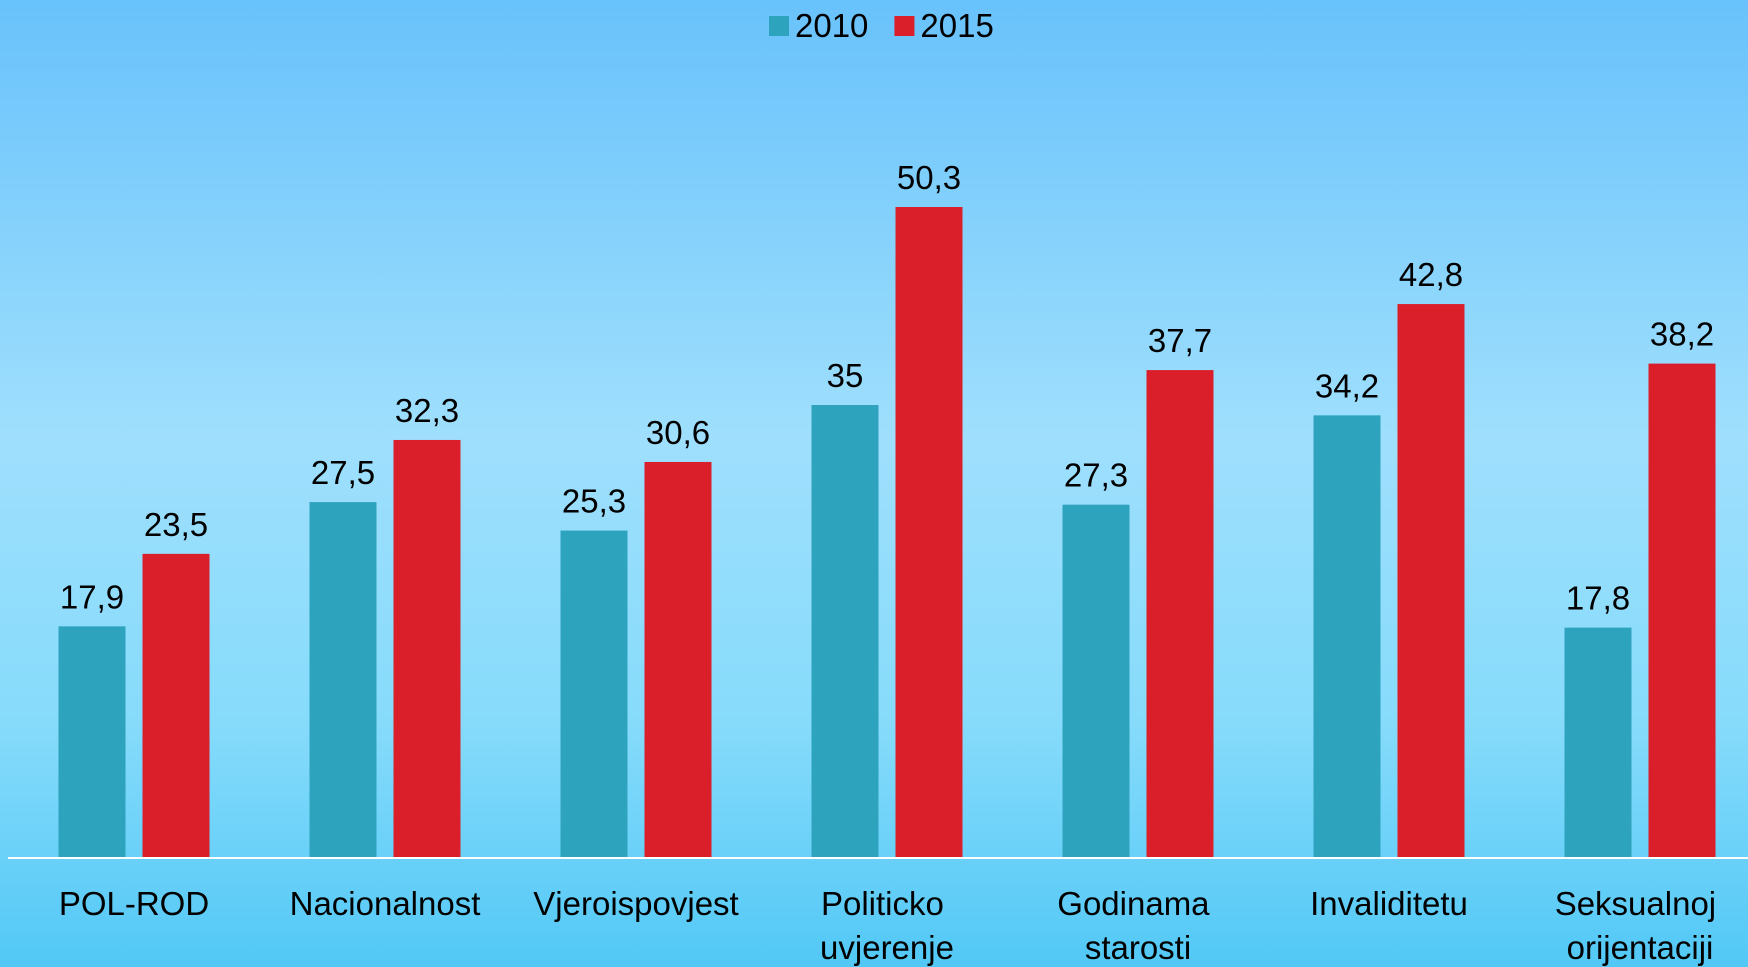 The image size is (1748, 967). I want to click on x-tick-label: Nacionalnost, so click(385, 903).